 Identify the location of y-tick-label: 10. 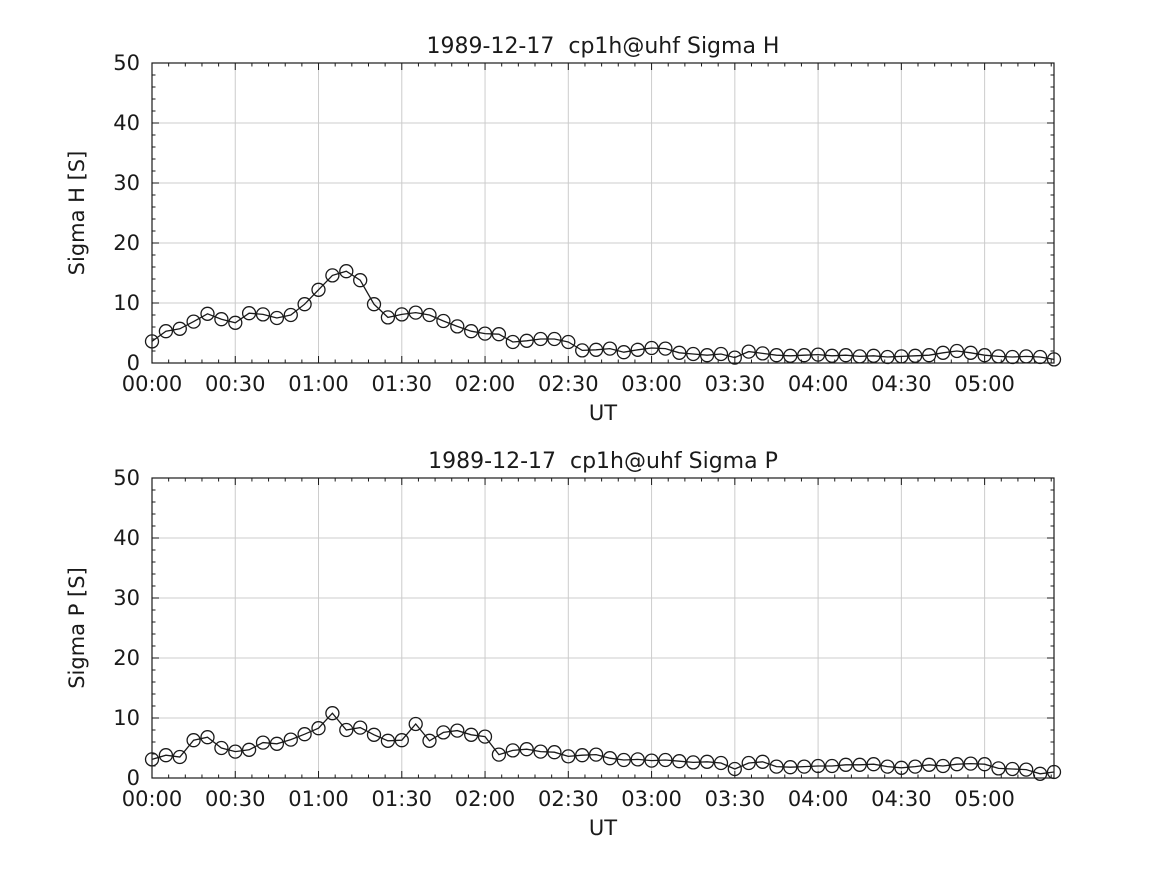
(126, 718).